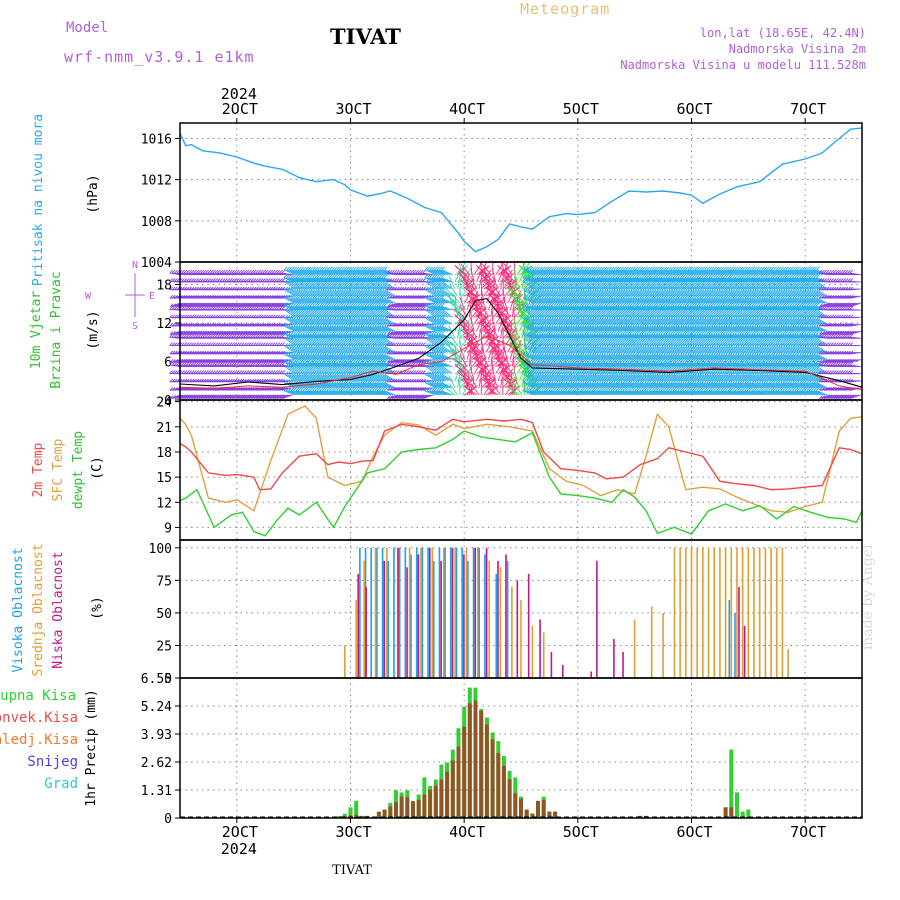 This screenshot has width=900, height=900. What do you see at coordinates (565, 9) in the screenshot?
I see `product-name: Meteogram` at bounding box center [565, 9].